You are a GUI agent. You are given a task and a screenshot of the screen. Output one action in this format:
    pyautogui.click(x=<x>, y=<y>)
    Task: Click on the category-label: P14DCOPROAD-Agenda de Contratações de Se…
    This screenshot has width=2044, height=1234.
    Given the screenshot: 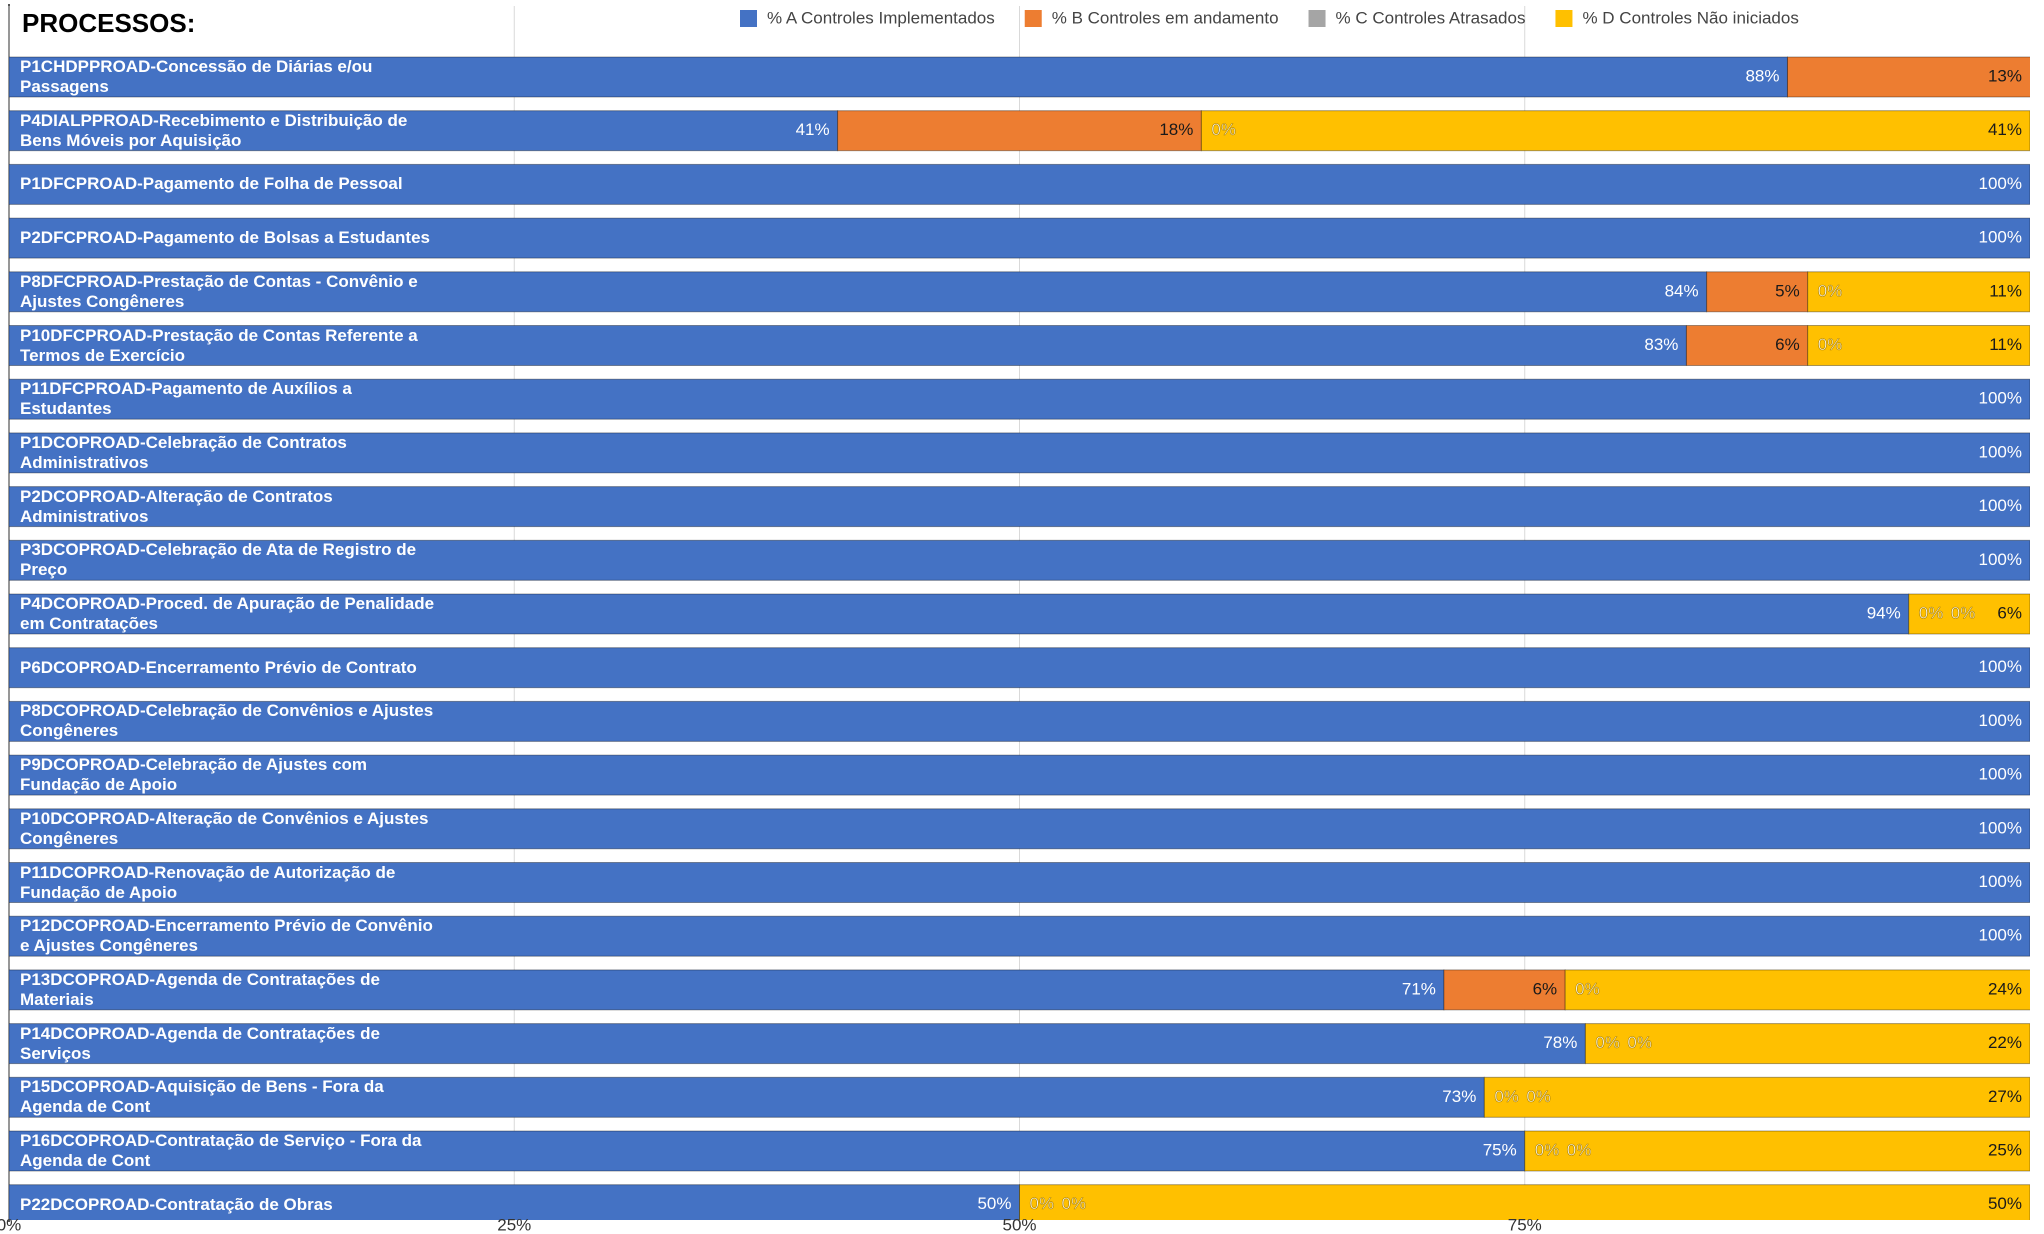 What is the action you would take?
    pyautogui.click(x=200, y=1043)
    